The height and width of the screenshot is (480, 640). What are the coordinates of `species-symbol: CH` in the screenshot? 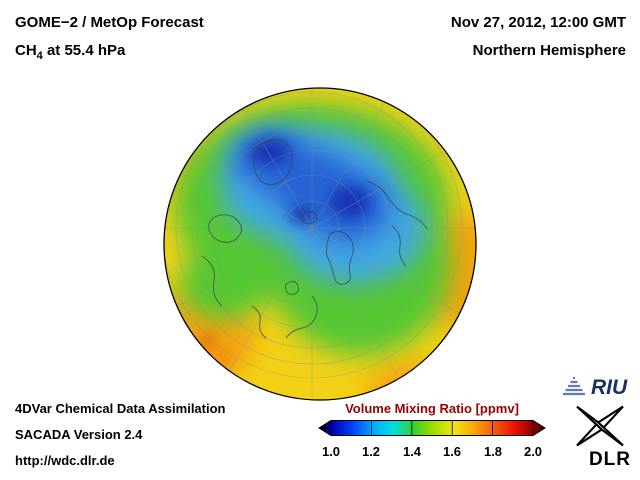 It's located at (26, 50).